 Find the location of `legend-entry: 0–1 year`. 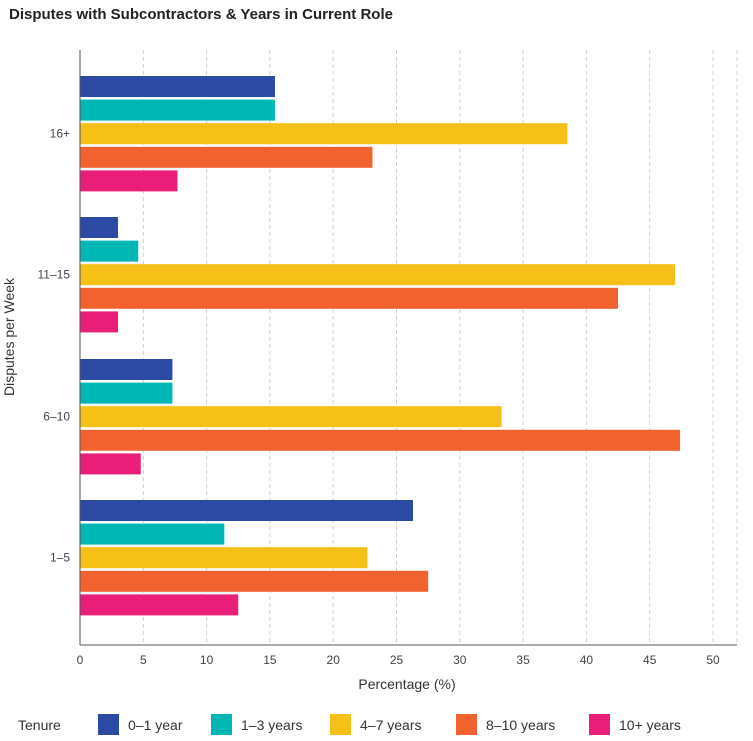

legend-entry: 0–1 year is located at coordinates (155, 725).